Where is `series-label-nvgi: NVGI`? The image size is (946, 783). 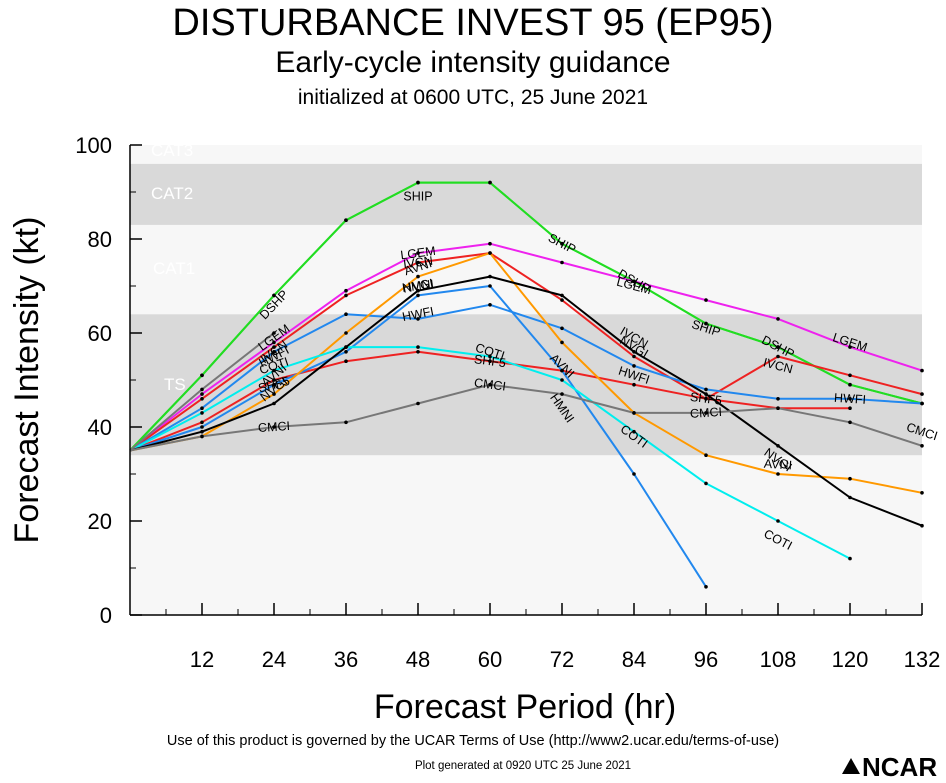
series-label-nvgi: NVGI is located at coordinates (418, 286).